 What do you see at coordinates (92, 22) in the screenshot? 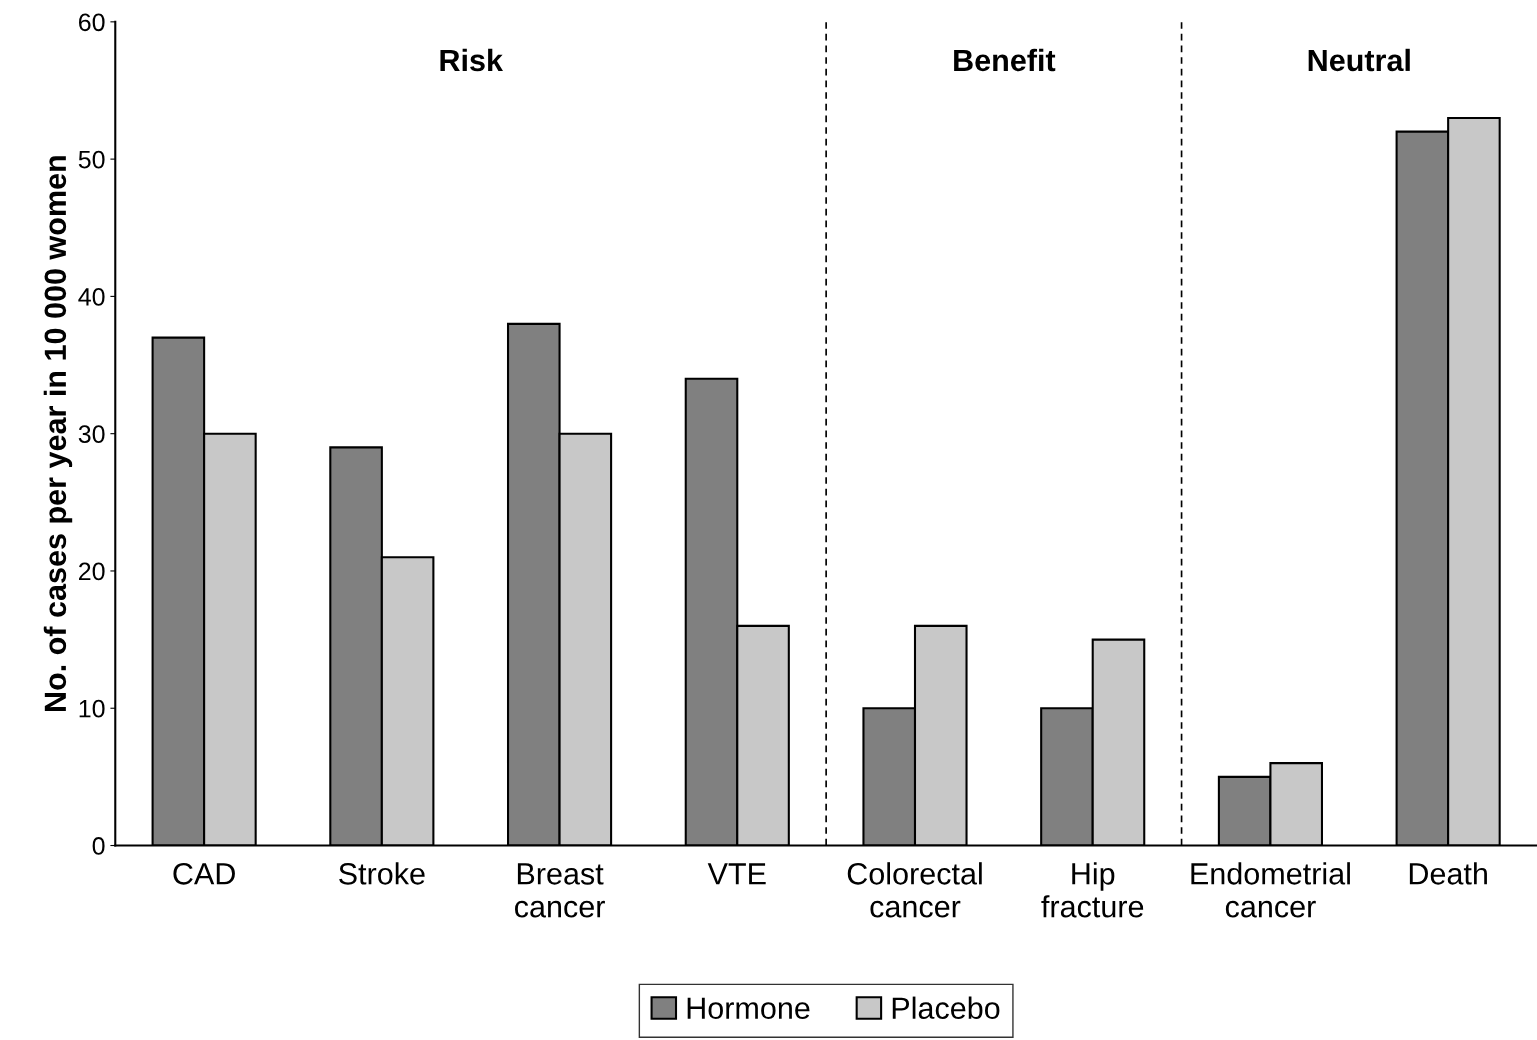
I see `y-tick-label: 60` at bounding box center [92, 22].